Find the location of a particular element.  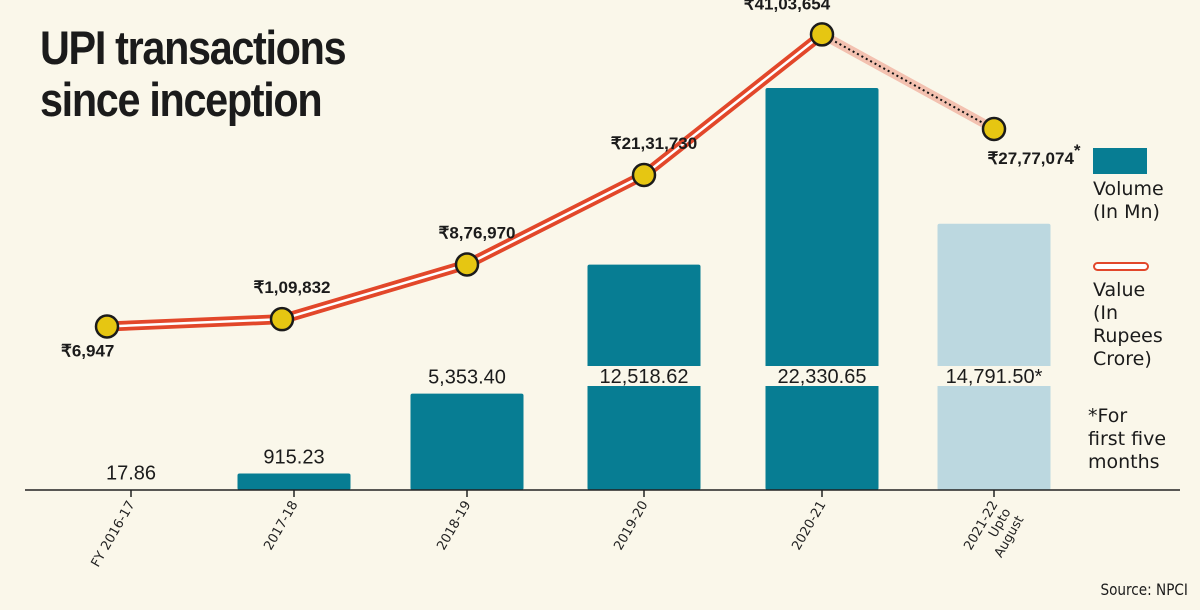

x-tick-label: 2019-20 is located at coordinates (631, 526).